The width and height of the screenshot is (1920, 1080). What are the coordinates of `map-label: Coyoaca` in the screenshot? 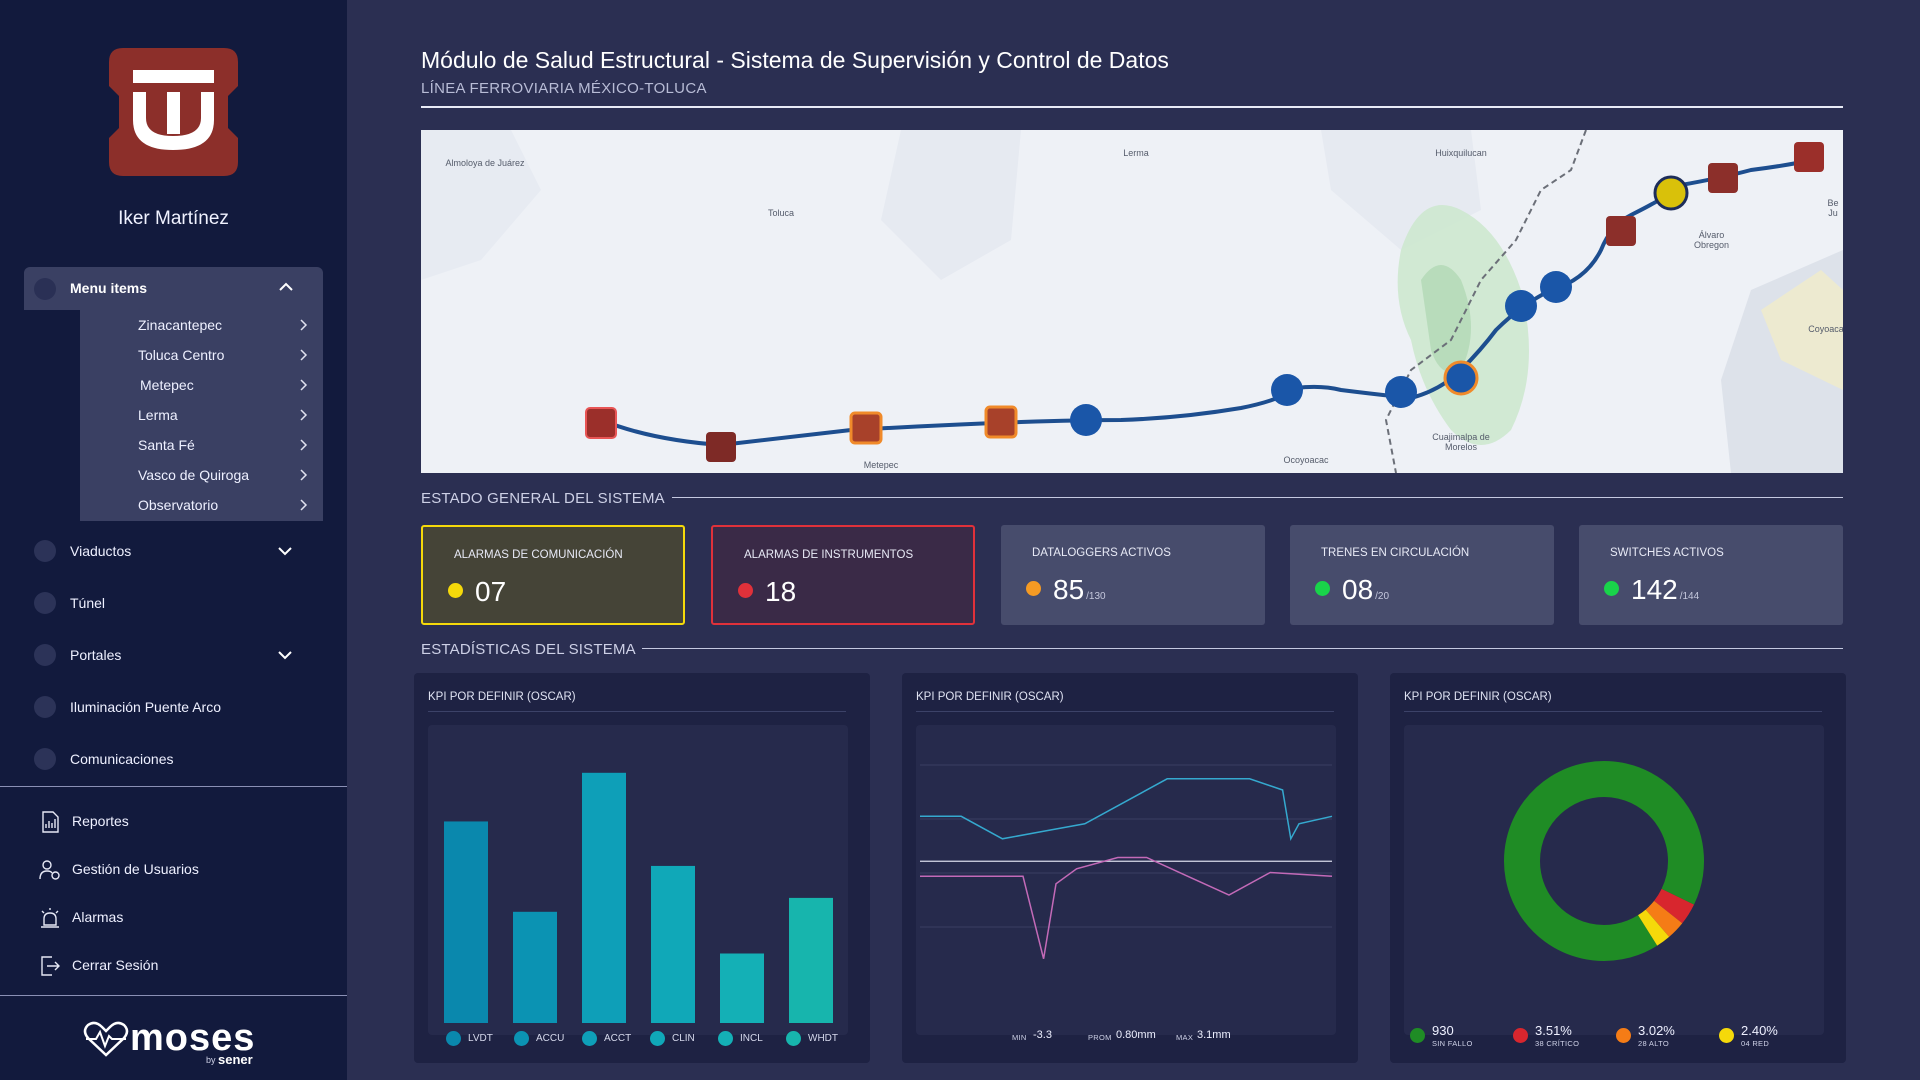 It's located at (1825, 329).